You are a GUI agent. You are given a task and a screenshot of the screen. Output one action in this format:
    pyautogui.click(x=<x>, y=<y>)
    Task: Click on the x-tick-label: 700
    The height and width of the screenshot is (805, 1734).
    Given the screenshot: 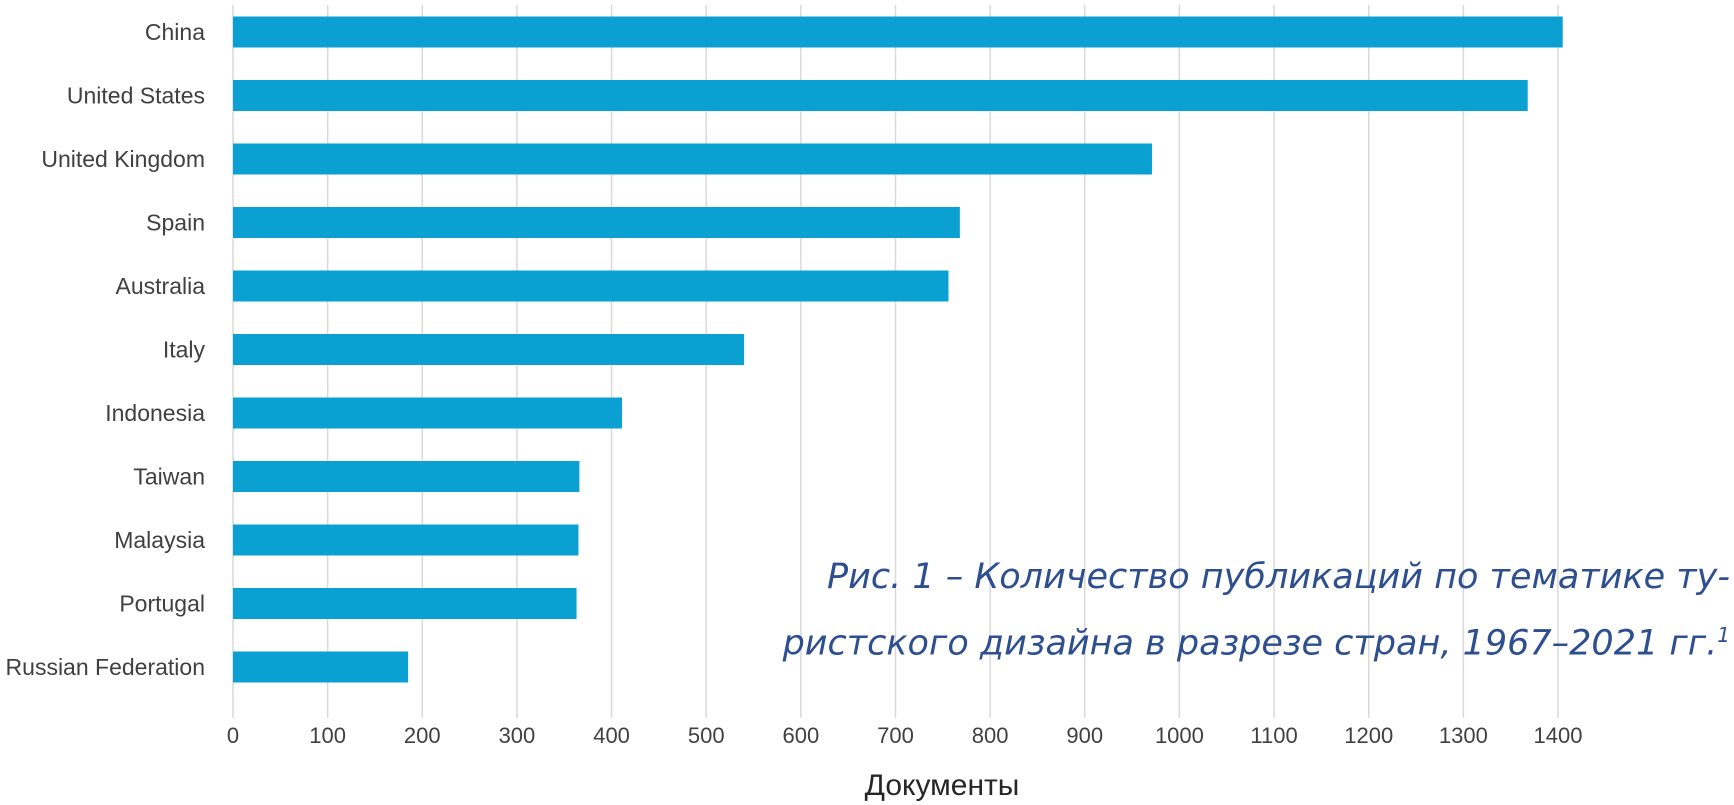 What is the action you would take?
    pyautogui.click(x=895, y=735)
    